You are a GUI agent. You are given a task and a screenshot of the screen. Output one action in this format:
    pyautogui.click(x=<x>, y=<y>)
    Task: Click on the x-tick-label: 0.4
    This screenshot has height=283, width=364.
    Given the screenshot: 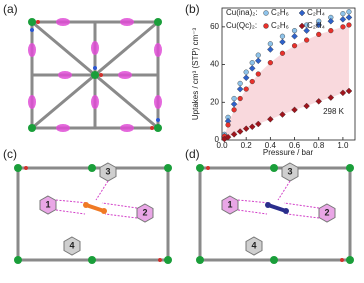 What is the action you would take?
    pyautogui.click(x=271, y=145)
    